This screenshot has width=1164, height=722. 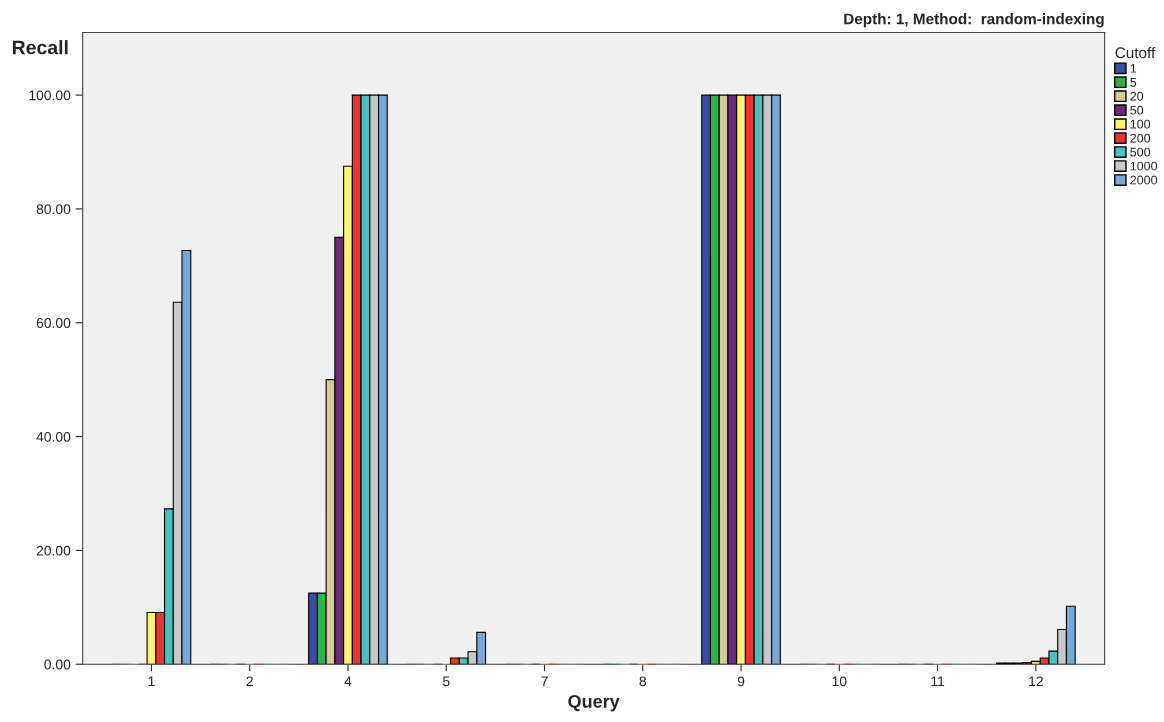 What do you see at coordinates (53, 209) in the screenshot?
I see `y-tick-label: 80.00` at bounding box center [53, 209].